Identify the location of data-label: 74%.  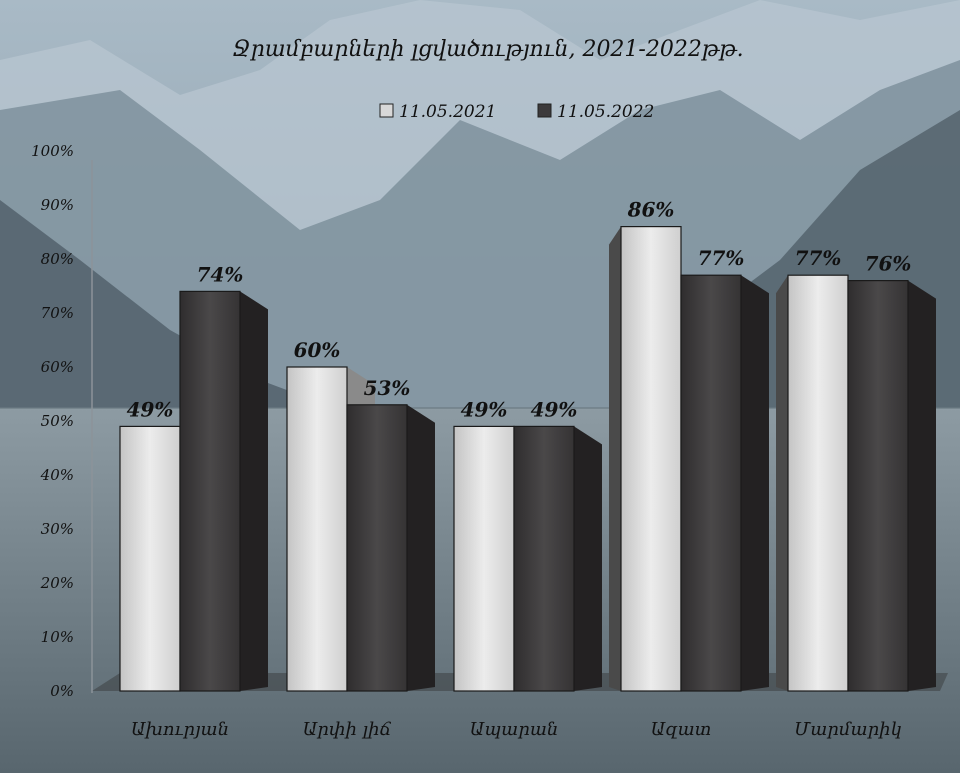
(220, 274).